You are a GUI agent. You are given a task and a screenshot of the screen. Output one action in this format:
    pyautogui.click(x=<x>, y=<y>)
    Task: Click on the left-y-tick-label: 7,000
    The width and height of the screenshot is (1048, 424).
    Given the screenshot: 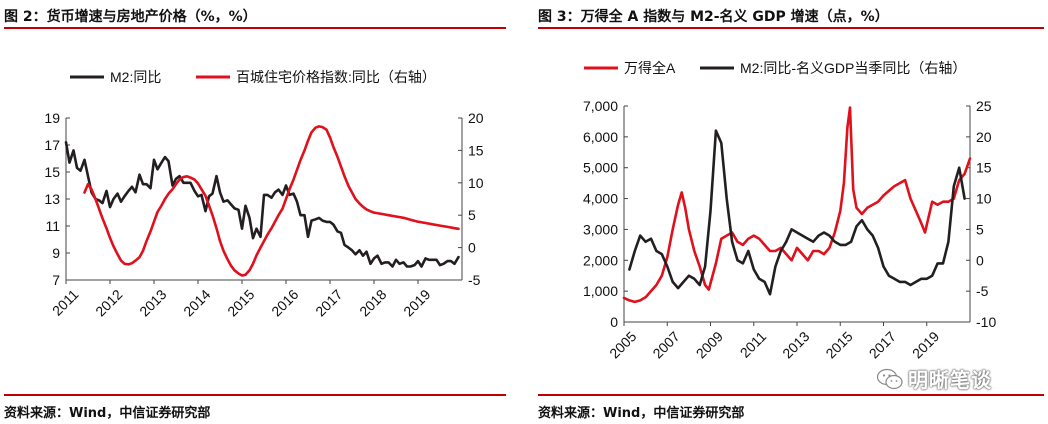 What is the action you would take?
    pyautogui.click(x=600, y=106)
    